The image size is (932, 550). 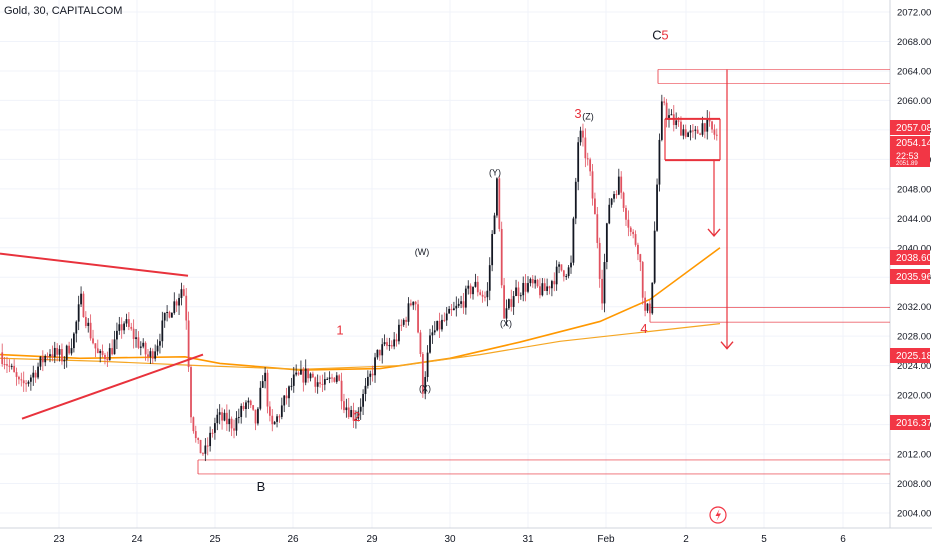 I want to click on y-tick-label: 2028.00, so click(x=914, y=337).